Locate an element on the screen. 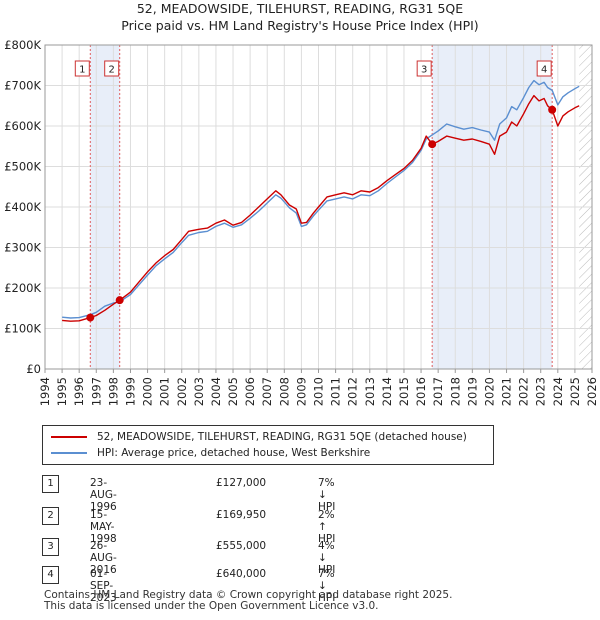 The width and height of the screenshot is (600, 620). x-tick-label: 2003 is located at coordinates (199, 391).